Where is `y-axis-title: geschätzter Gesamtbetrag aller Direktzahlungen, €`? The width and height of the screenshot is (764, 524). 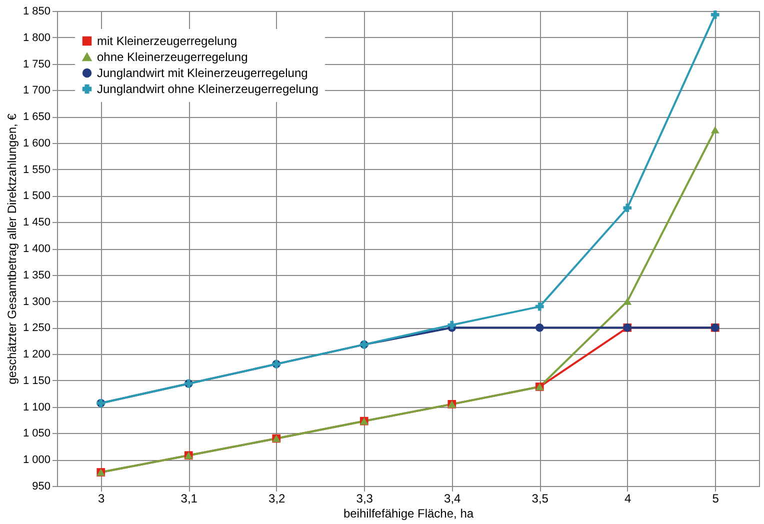 y-axis-title: geschätzter Gesamtbetrag aller Direktzahlungen, € is located at coordinates (11, 248).